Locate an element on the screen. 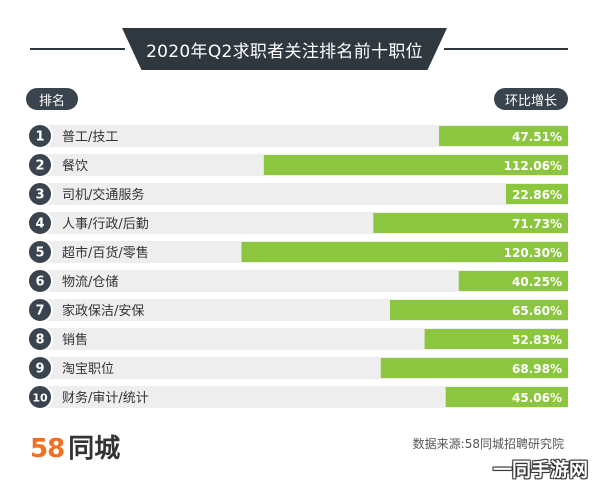 The height and width of the screenshot is (486, 594). rank-number: 9 is located at coordinates (39, 369).